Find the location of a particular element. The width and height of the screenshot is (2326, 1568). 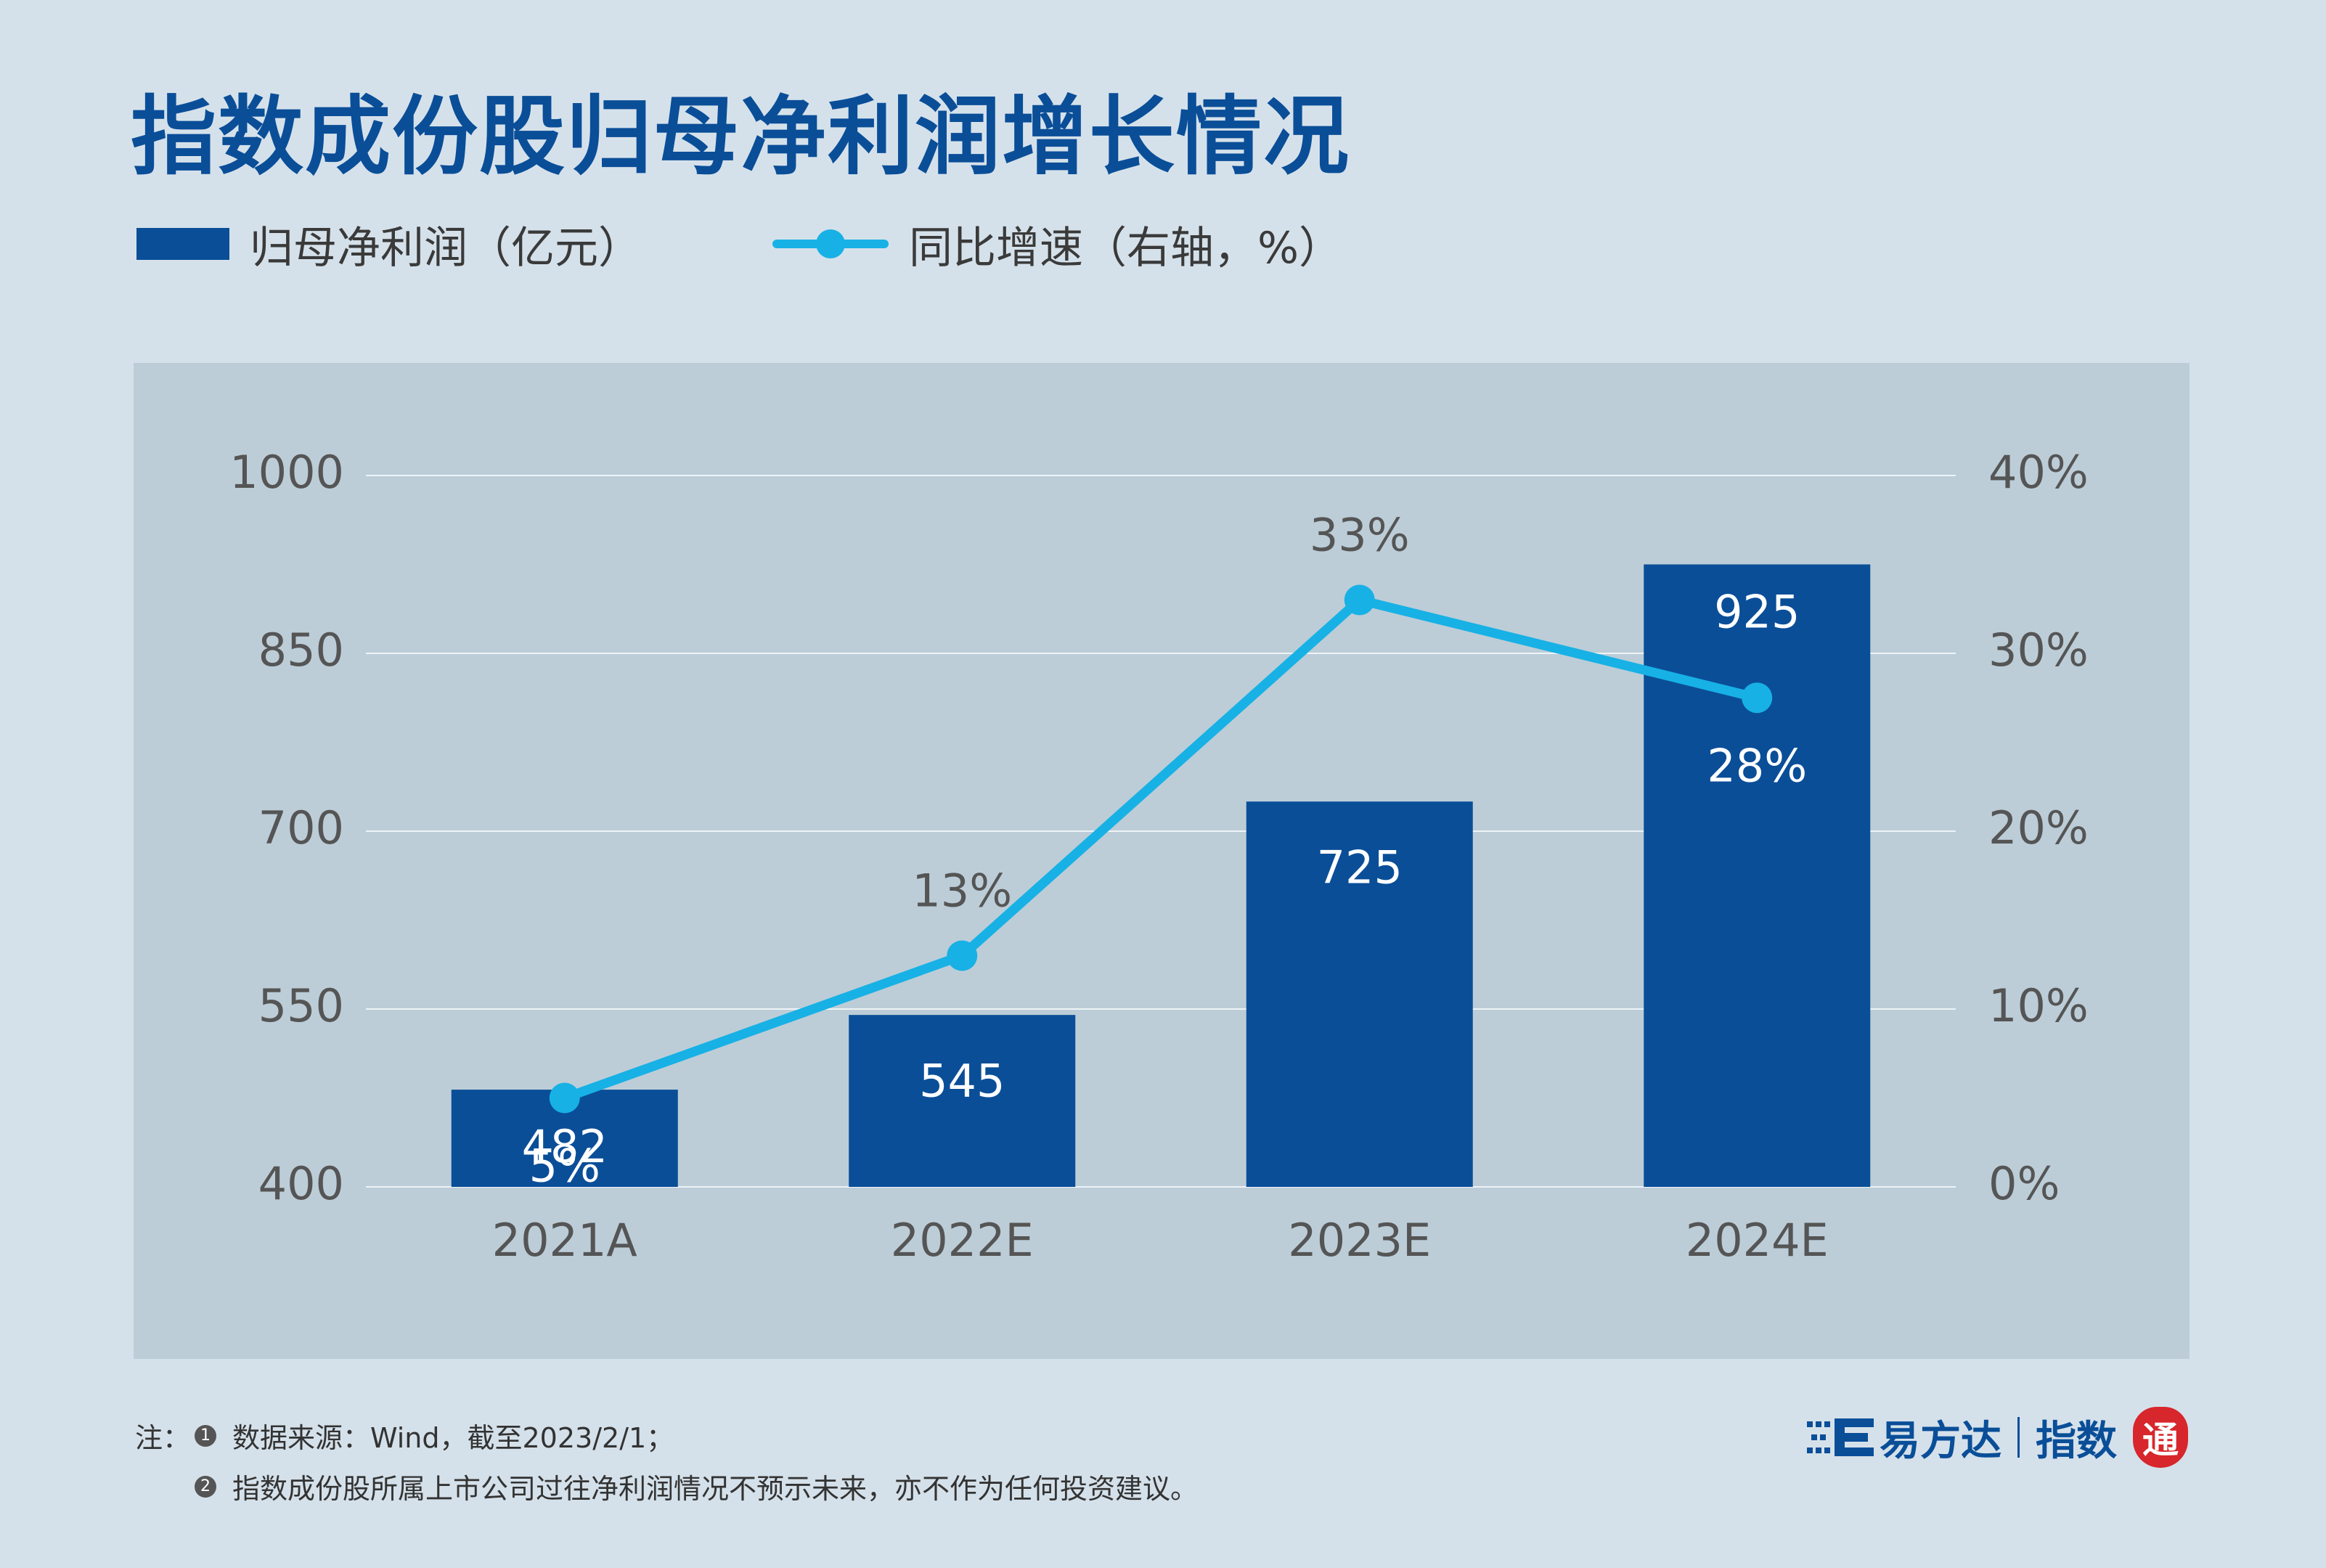

legend-item-net-profit: 归母净利润（亿元） is located at coordinates (389, 245).